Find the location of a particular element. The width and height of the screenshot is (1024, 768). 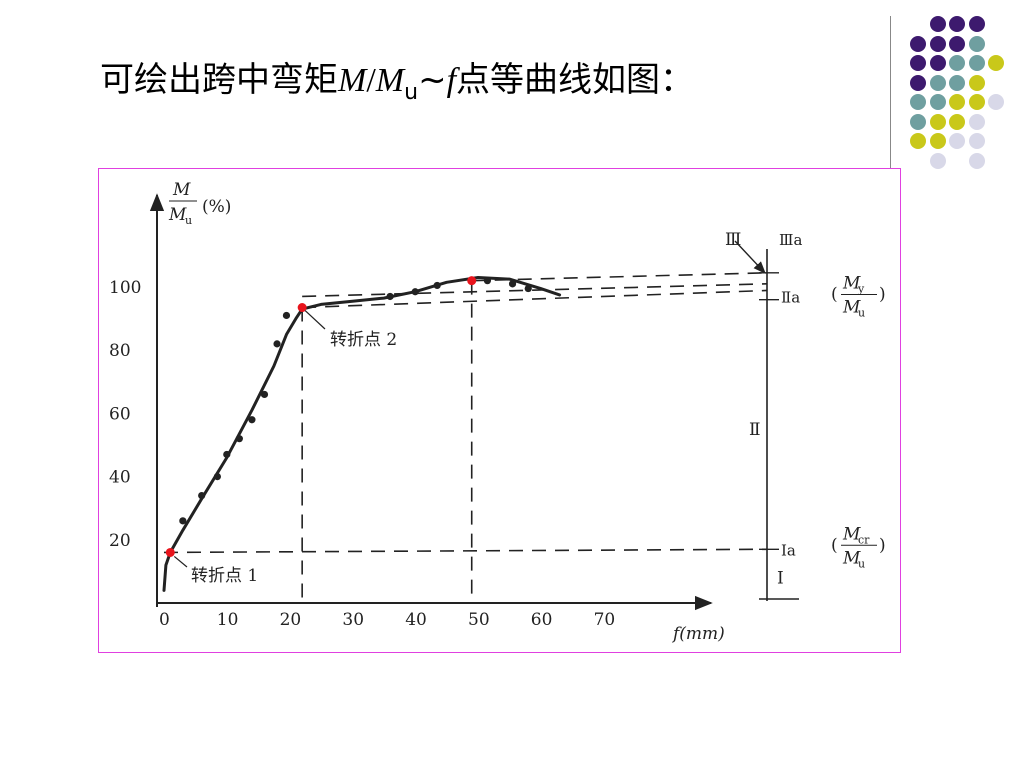

fraction-cracking-num: M is located at coordinates (851, 534).